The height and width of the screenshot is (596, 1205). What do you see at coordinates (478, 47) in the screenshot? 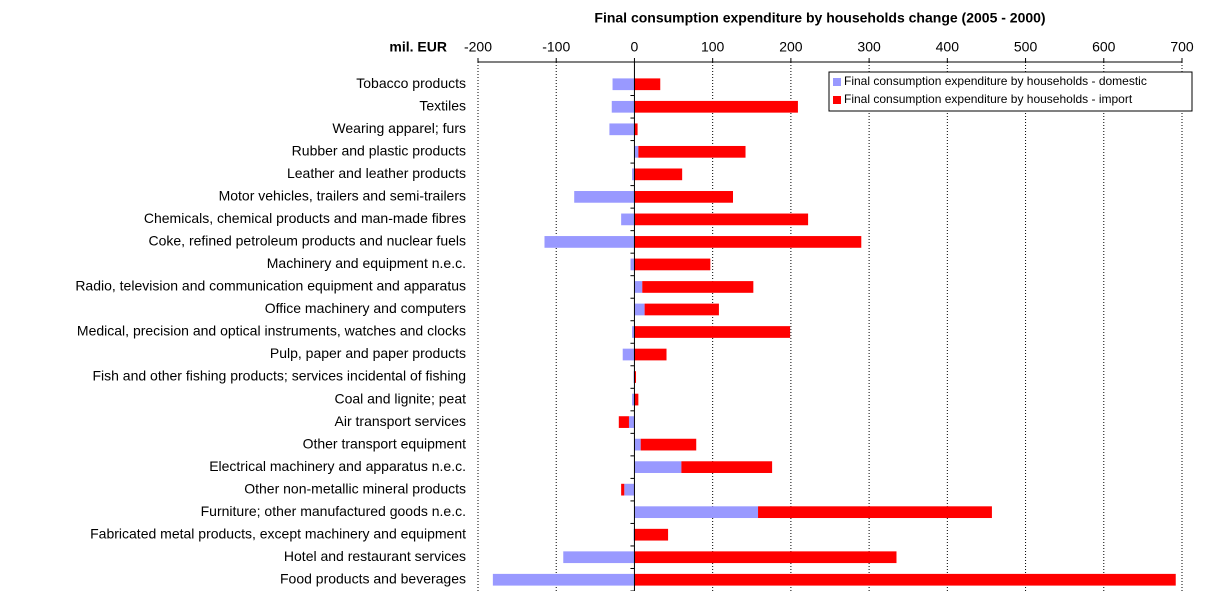
I see `x-tick-label: -200` at bounding box center [478, 47].